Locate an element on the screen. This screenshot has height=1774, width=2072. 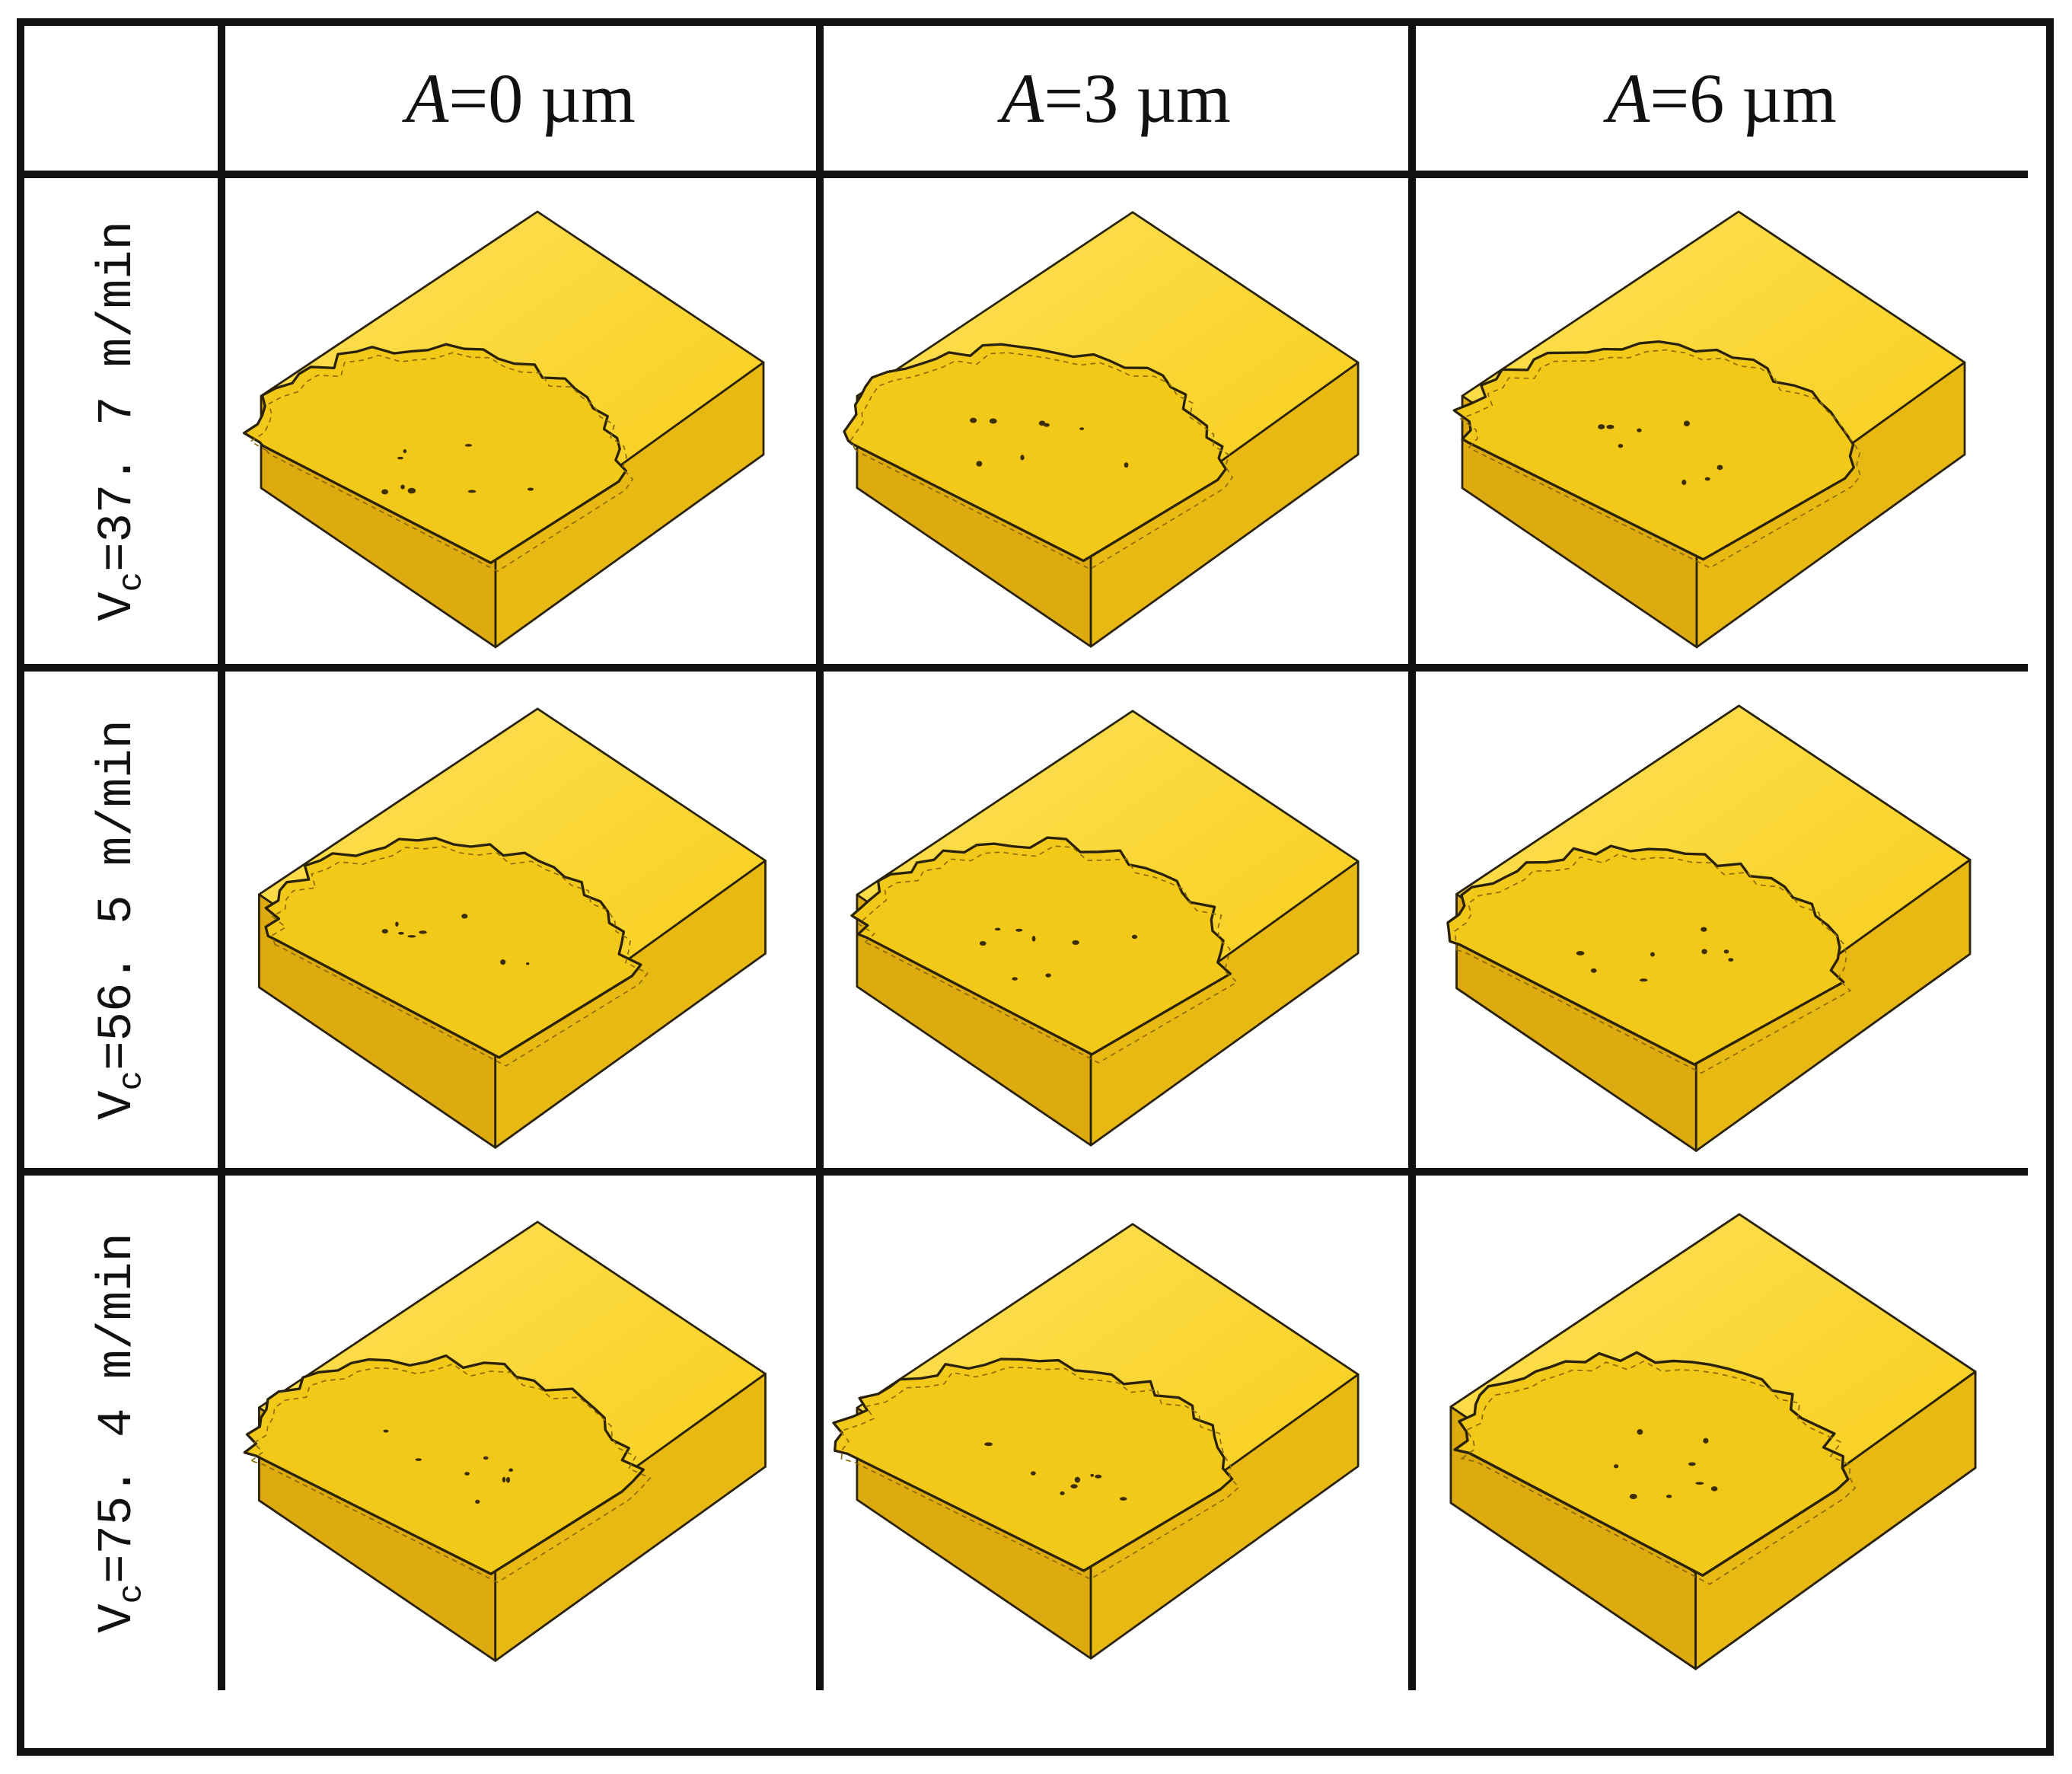
column-header-label: A=3 µm is located at coordinates (1116, 98).